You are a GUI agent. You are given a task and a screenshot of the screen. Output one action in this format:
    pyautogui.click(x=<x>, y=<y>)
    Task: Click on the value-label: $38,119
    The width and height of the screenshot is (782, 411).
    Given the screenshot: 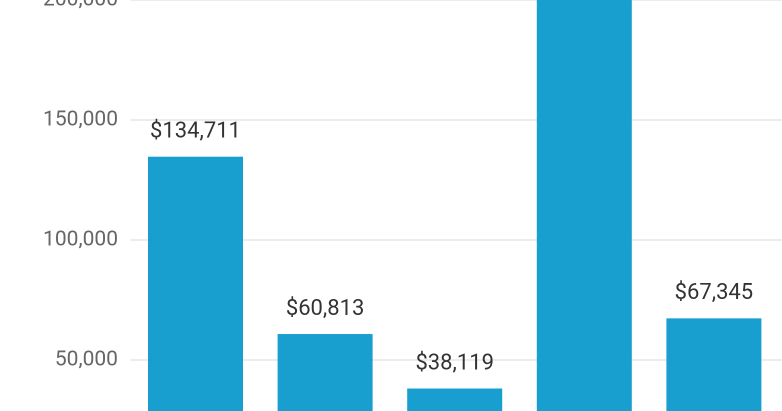 What is the action you would take?
    pyautogui.click(x=454, y=362)
    